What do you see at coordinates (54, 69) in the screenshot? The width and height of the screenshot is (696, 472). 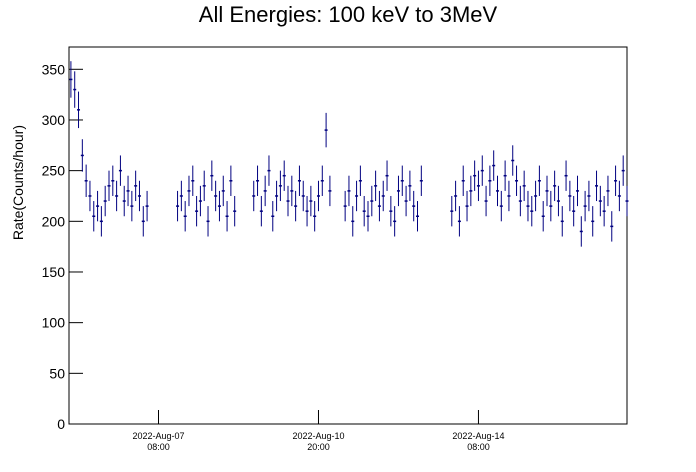 I see `y-tick-label: 350` at bounding box center [54, 69].